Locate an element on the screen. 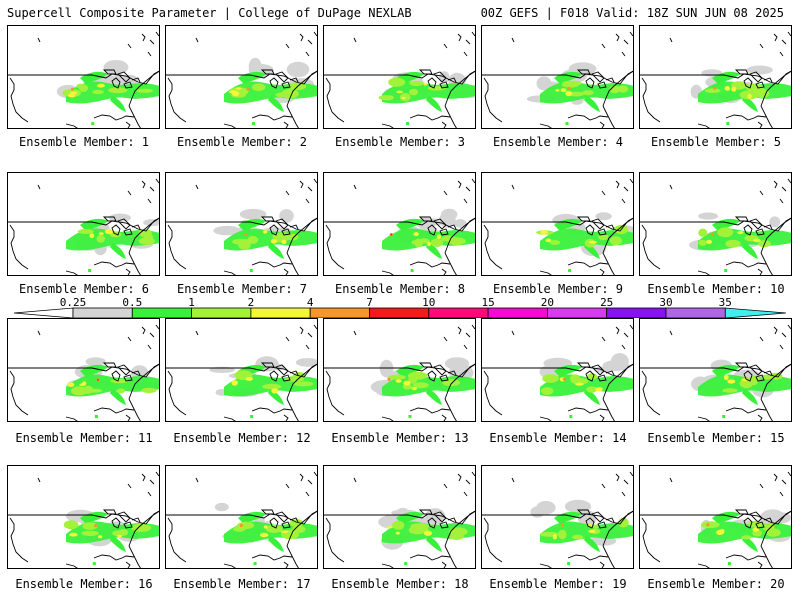  colorbar-tick-label: 10 is located at coordinates (429, 302).